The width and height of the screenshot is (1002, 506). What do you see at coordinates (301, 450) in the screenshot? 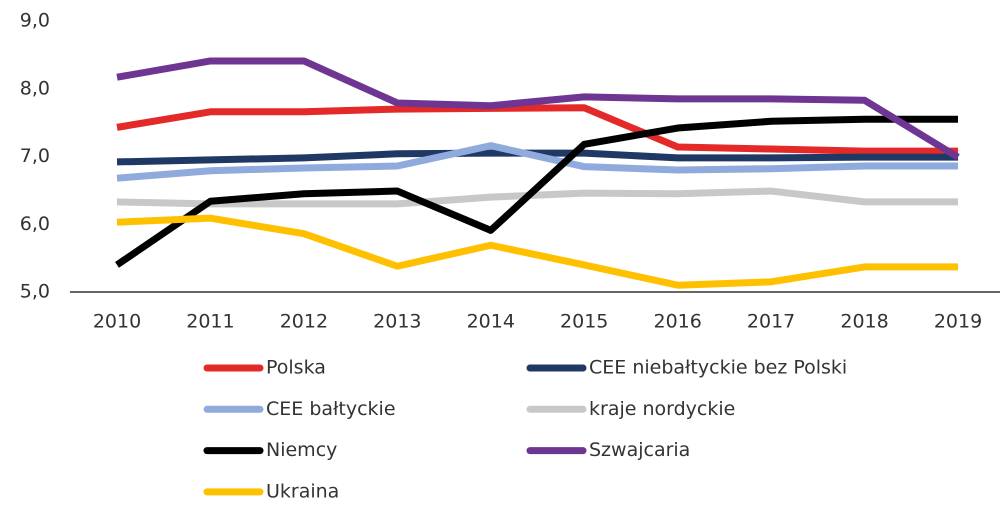
I see `legend-label: Niemcy` at bounding box center [301, 450].